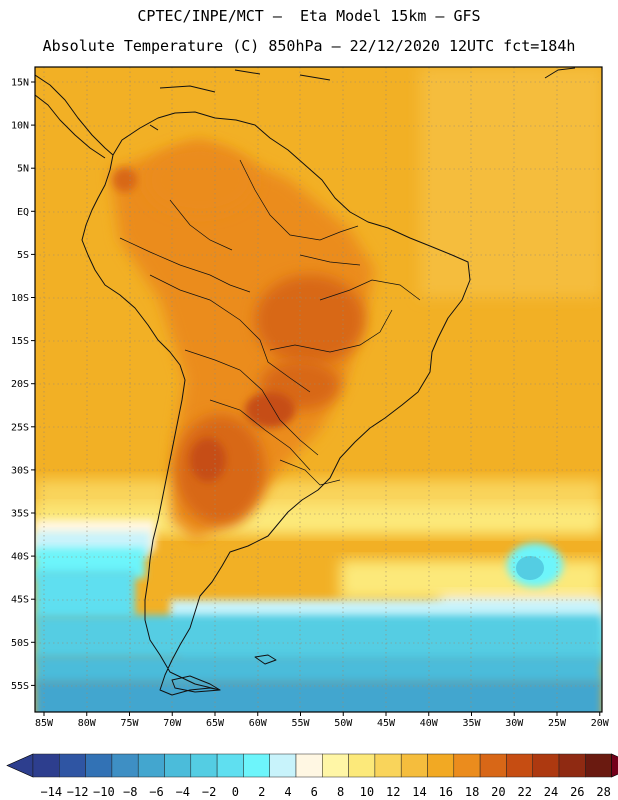  Describe the element at coordinates (386, 723) in the screenshot. I see `lon-label: 45W` at that location.